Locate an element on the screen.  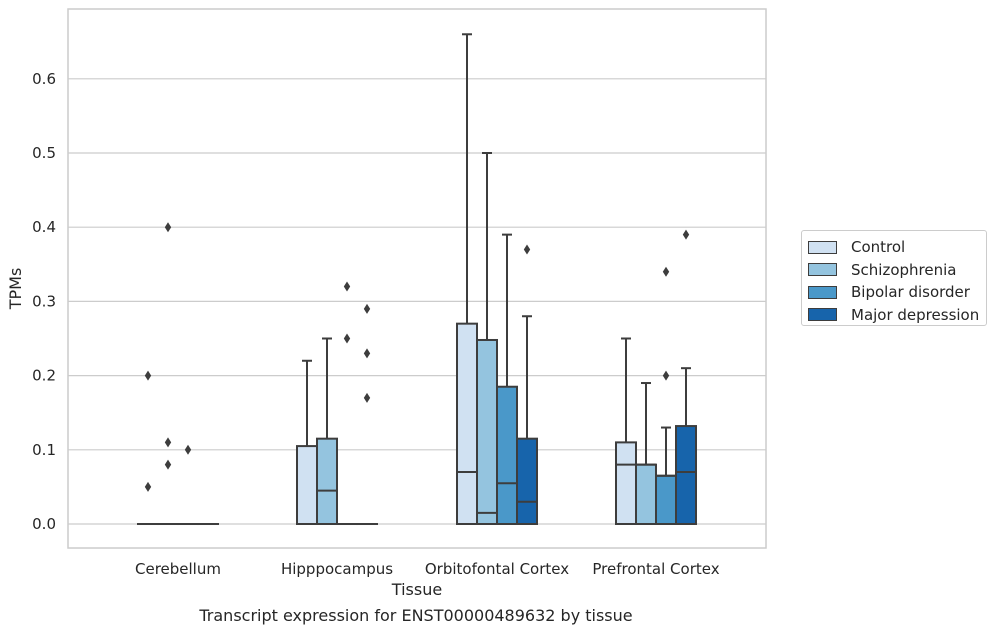
x-tick-label: Cerebellum is located at coordinates (178, 569).